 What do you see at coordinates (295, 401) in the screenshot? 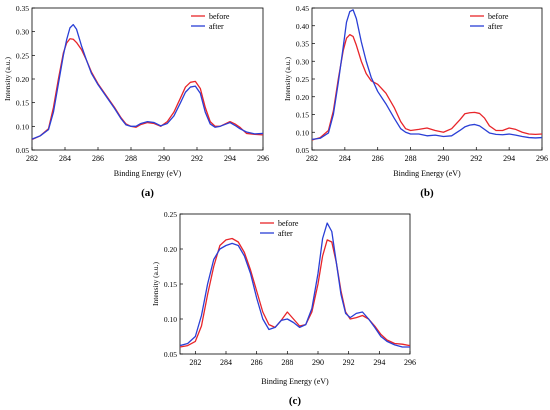
I see `panel-label: (c)` at bounding box center [295, 401].